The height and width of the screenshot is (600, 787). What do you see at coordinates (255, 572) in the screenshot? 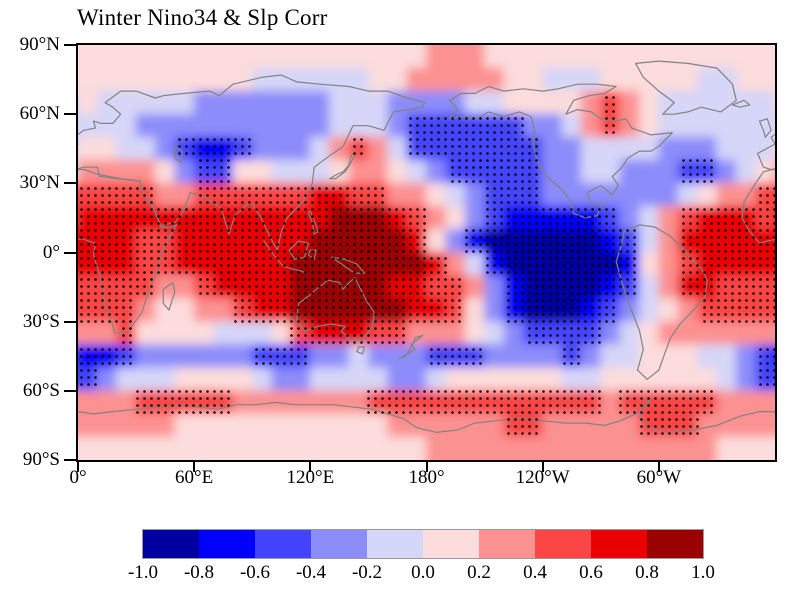
I see `colorbar-tick-label: -0.6` at bounding box center [255, 572].